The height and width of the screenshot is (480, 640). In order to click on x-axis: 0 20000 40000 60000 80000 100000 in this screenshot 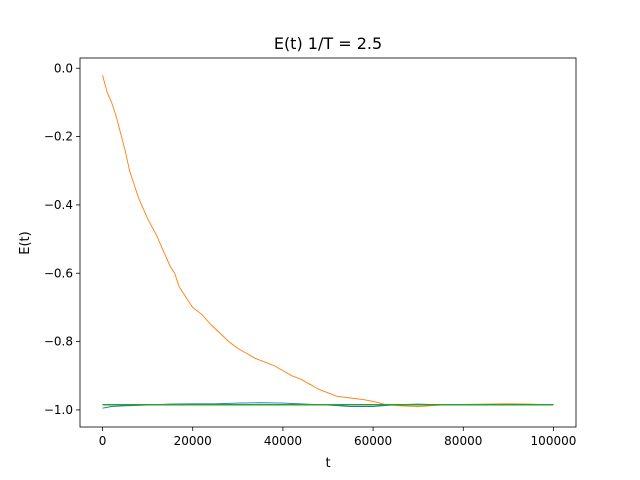, I will do `click(338, 437)`.